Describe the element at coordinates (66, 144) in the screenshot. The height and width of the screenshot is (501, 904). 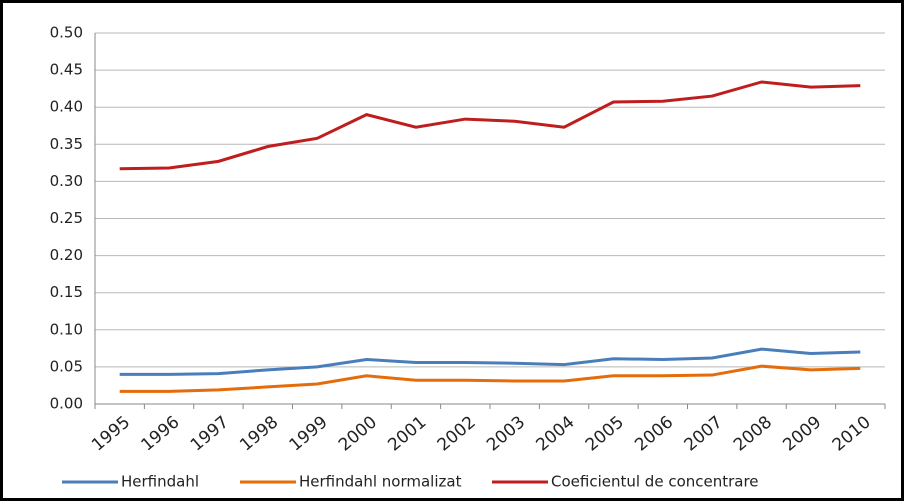
I see `y-tick-label: 0.35` at that location.